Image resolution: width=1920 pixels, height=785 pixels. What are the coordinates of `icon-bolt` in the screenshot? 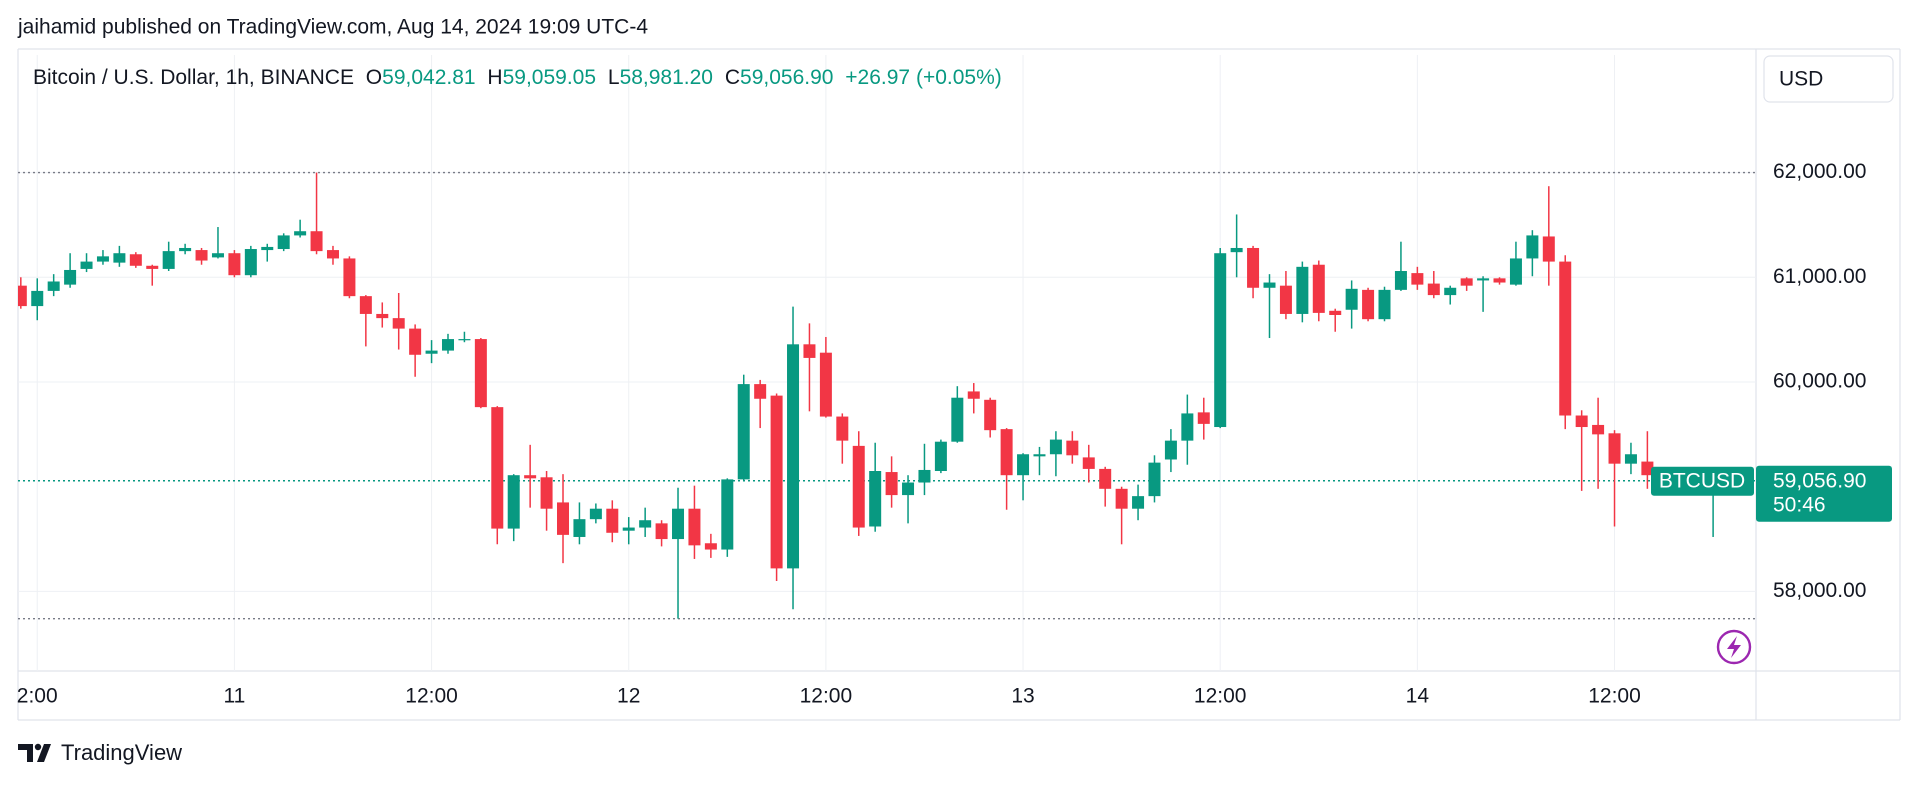 It's located at (1734, 647).